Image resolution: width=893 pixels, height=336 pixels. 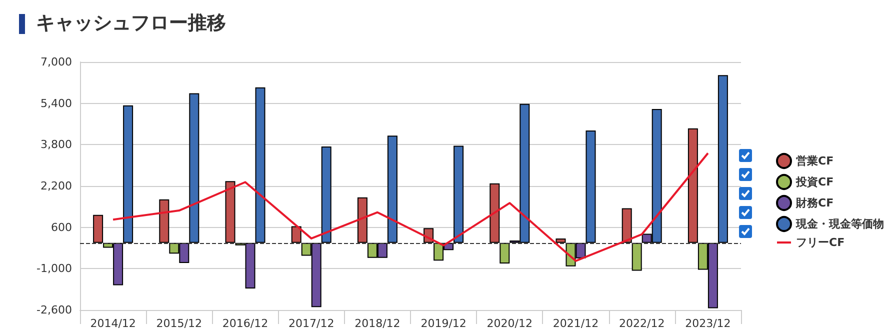 What do you see at coordinates (575, 323) in the screenshot?
I see `x-tick-label: 2021/12` at bounding box center [575, 323].